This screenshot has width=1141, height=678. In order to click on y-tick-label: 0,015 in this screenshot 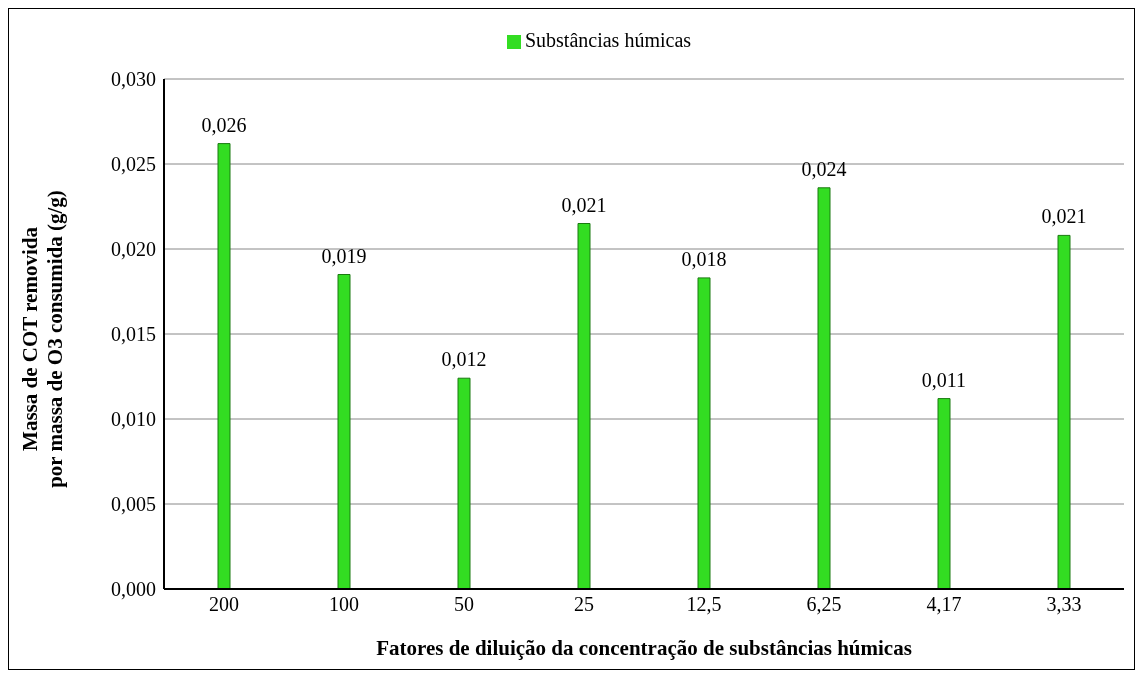, I will do `click(133, 334)`.